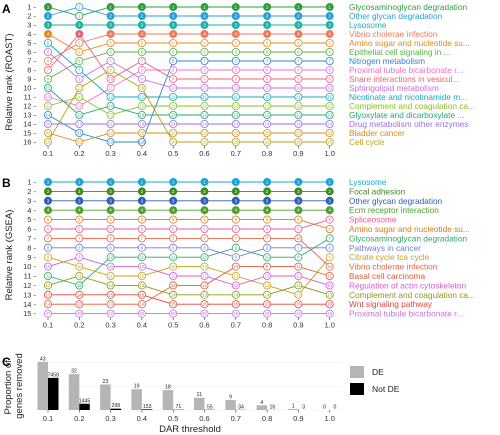 This screenshot has height=435, width=500. What do you see at coordinates (298, 325) in the screenshot?
I see `x-tick-label: 0.9` at bounding box center [298, 325].